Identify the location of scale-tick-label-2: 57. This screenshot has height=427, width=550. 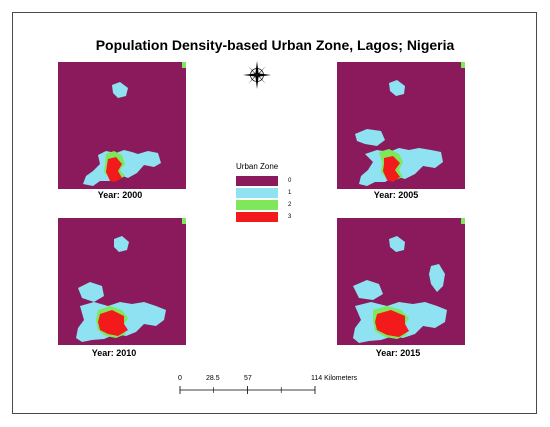
(248, 378).